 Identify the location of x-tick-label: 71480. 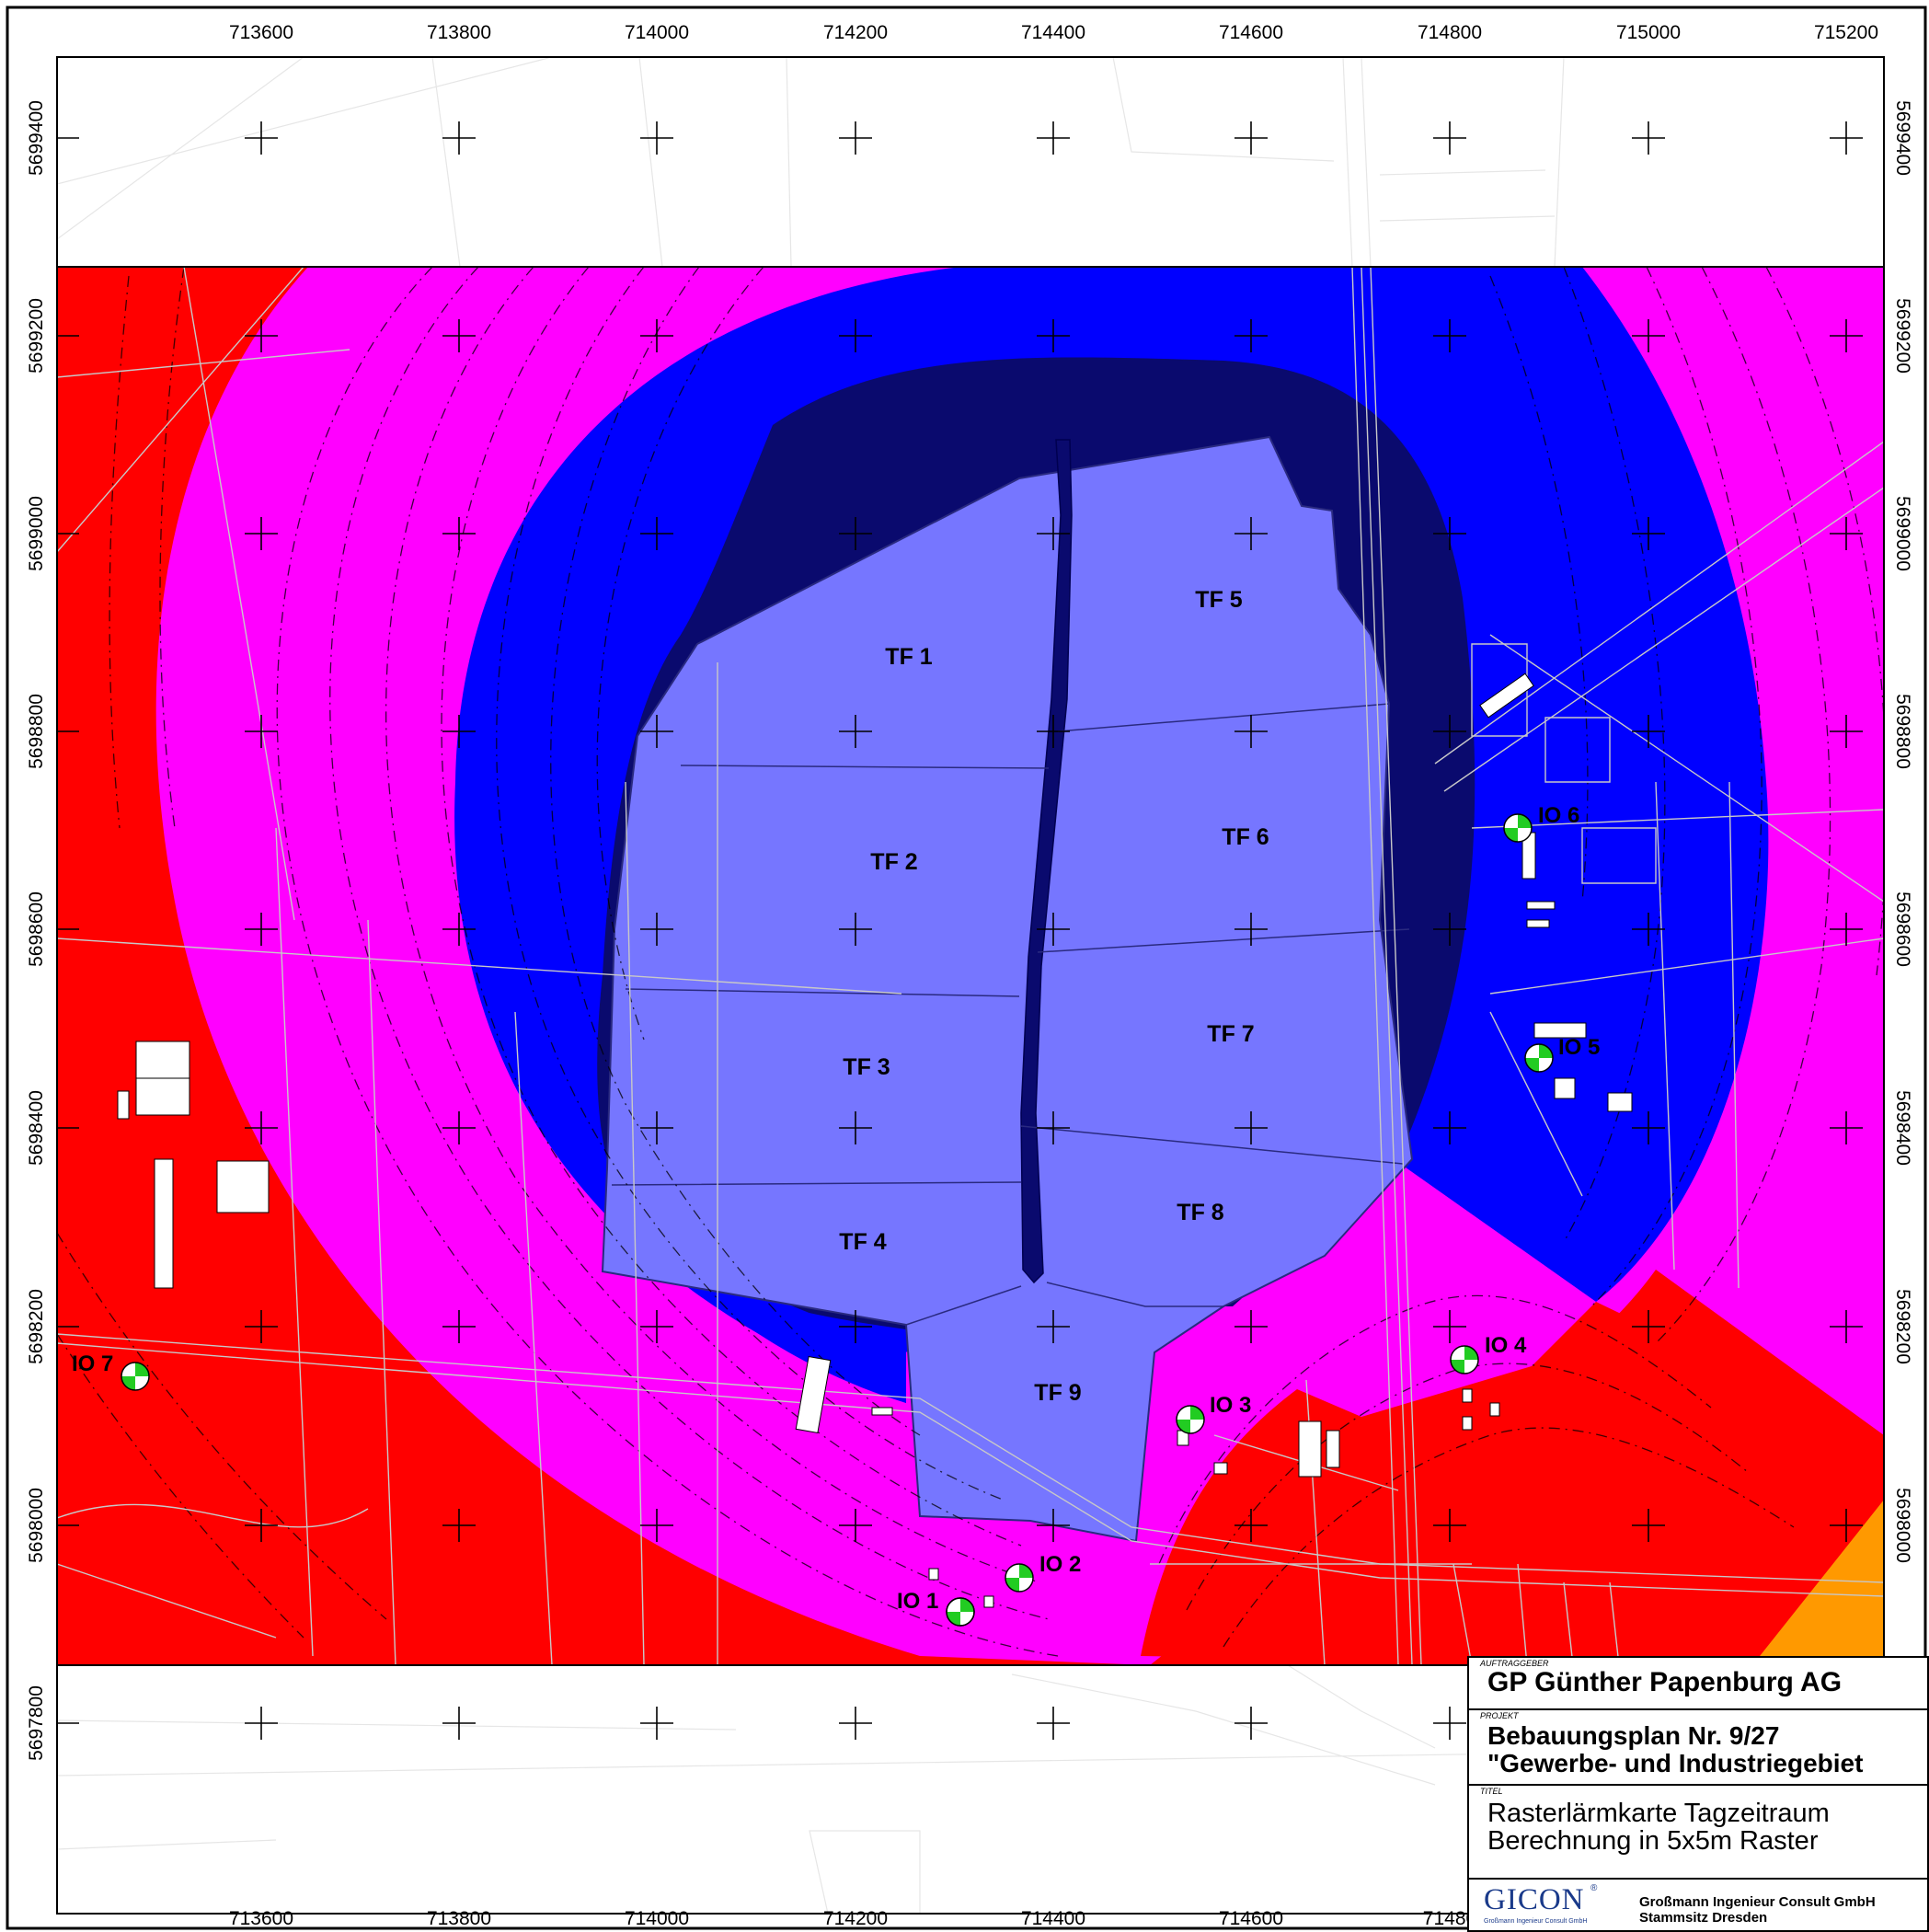
(1449, 1918).